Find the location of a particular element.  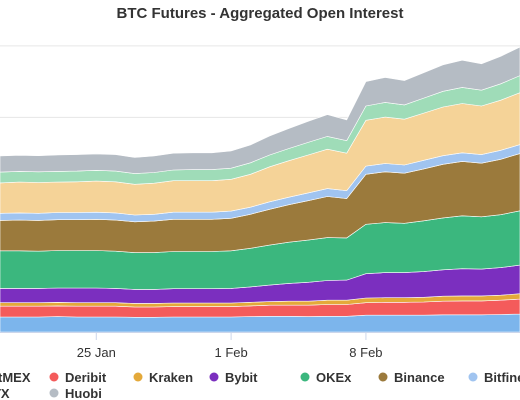

legend-item-ftx: FTX is located at coordinates (5, 393).